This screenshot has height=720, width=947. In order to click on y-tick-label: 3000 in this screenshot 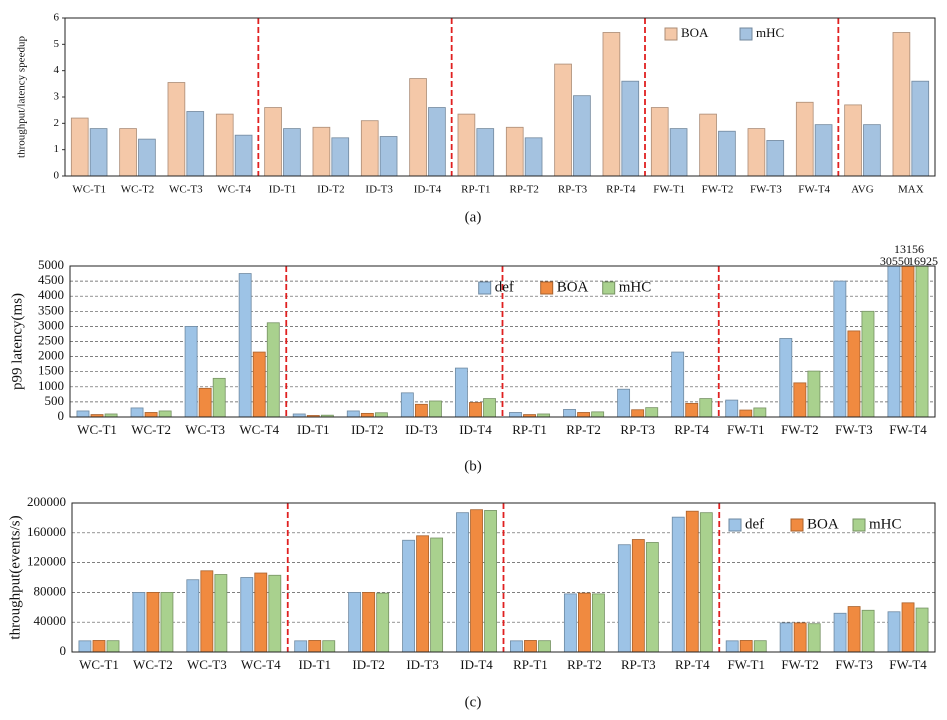, I will do `click(51, 324)`.